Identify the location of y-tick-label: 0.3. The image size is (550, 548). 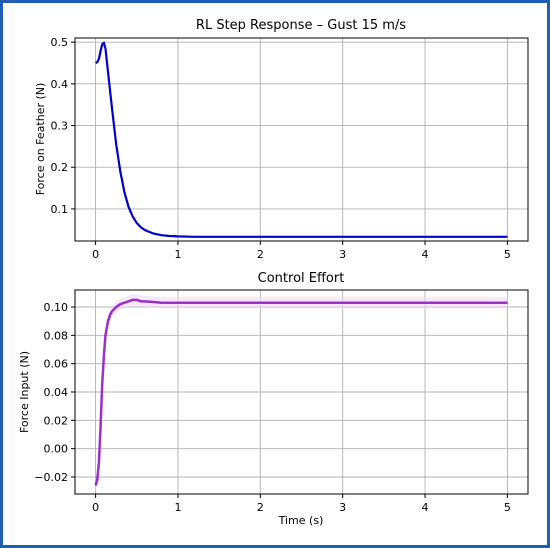
(60, 126).